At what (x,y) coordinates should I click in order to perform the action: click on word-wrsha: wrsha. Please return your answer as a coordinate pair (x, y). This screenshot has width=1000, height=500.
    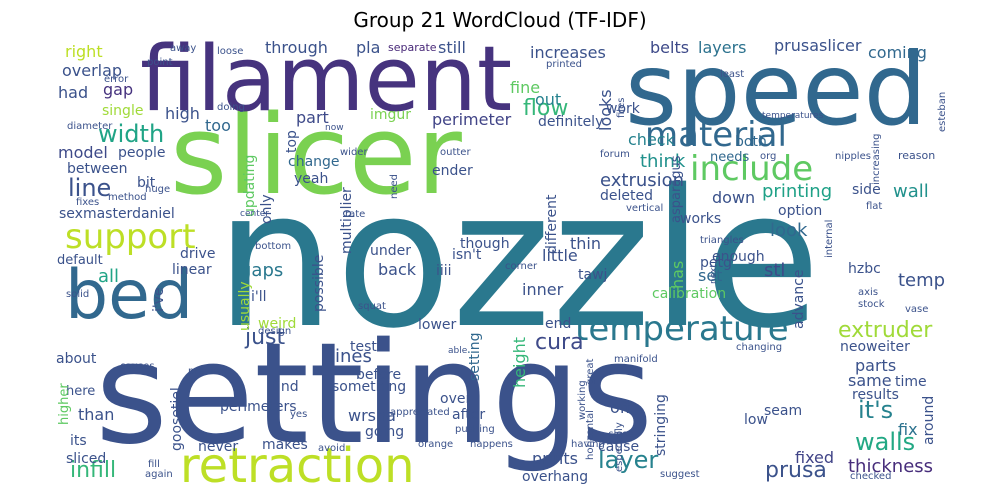
    Looking at the image, I should click on (372, 415).